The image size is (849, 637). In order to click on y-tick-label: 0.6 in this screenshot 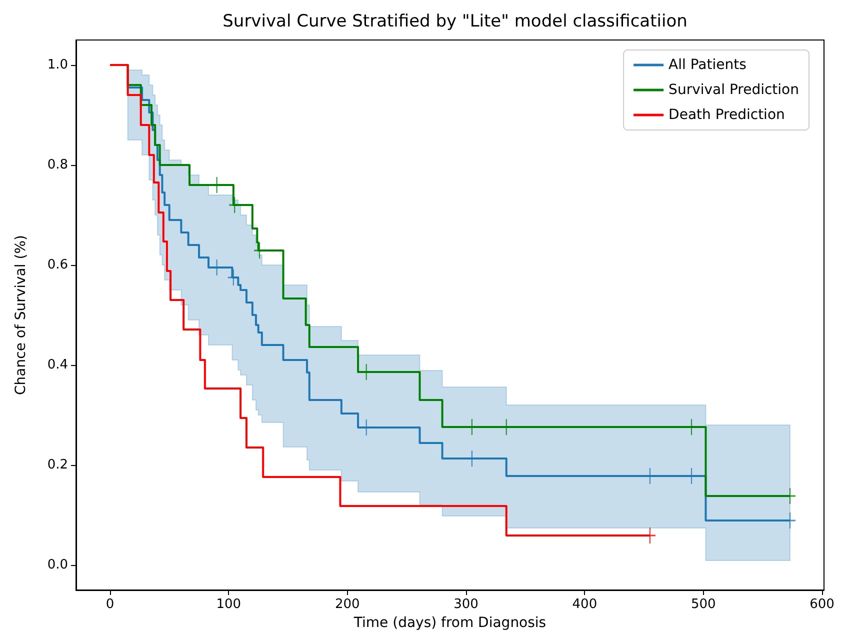, I will do `click(57, 265)`.